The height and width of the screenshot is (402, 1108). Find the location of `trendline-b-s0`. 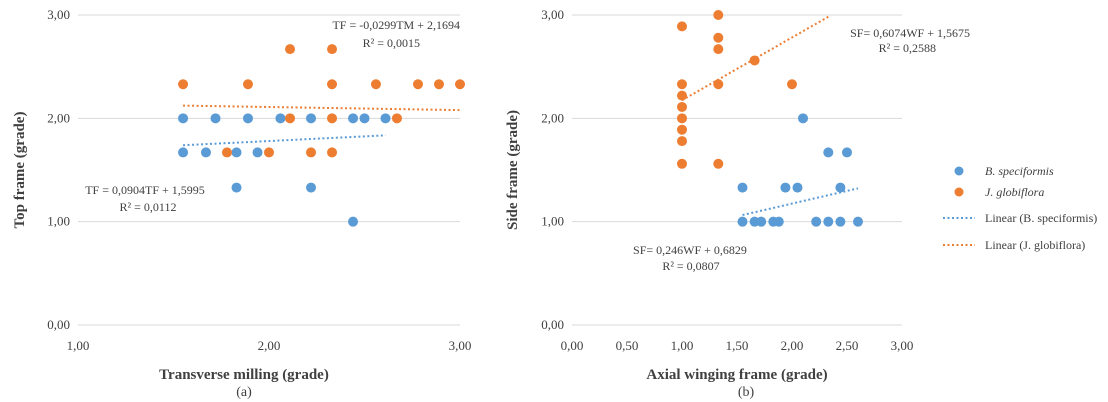

trendline-b-s0 is located at coordinates (800, 202).